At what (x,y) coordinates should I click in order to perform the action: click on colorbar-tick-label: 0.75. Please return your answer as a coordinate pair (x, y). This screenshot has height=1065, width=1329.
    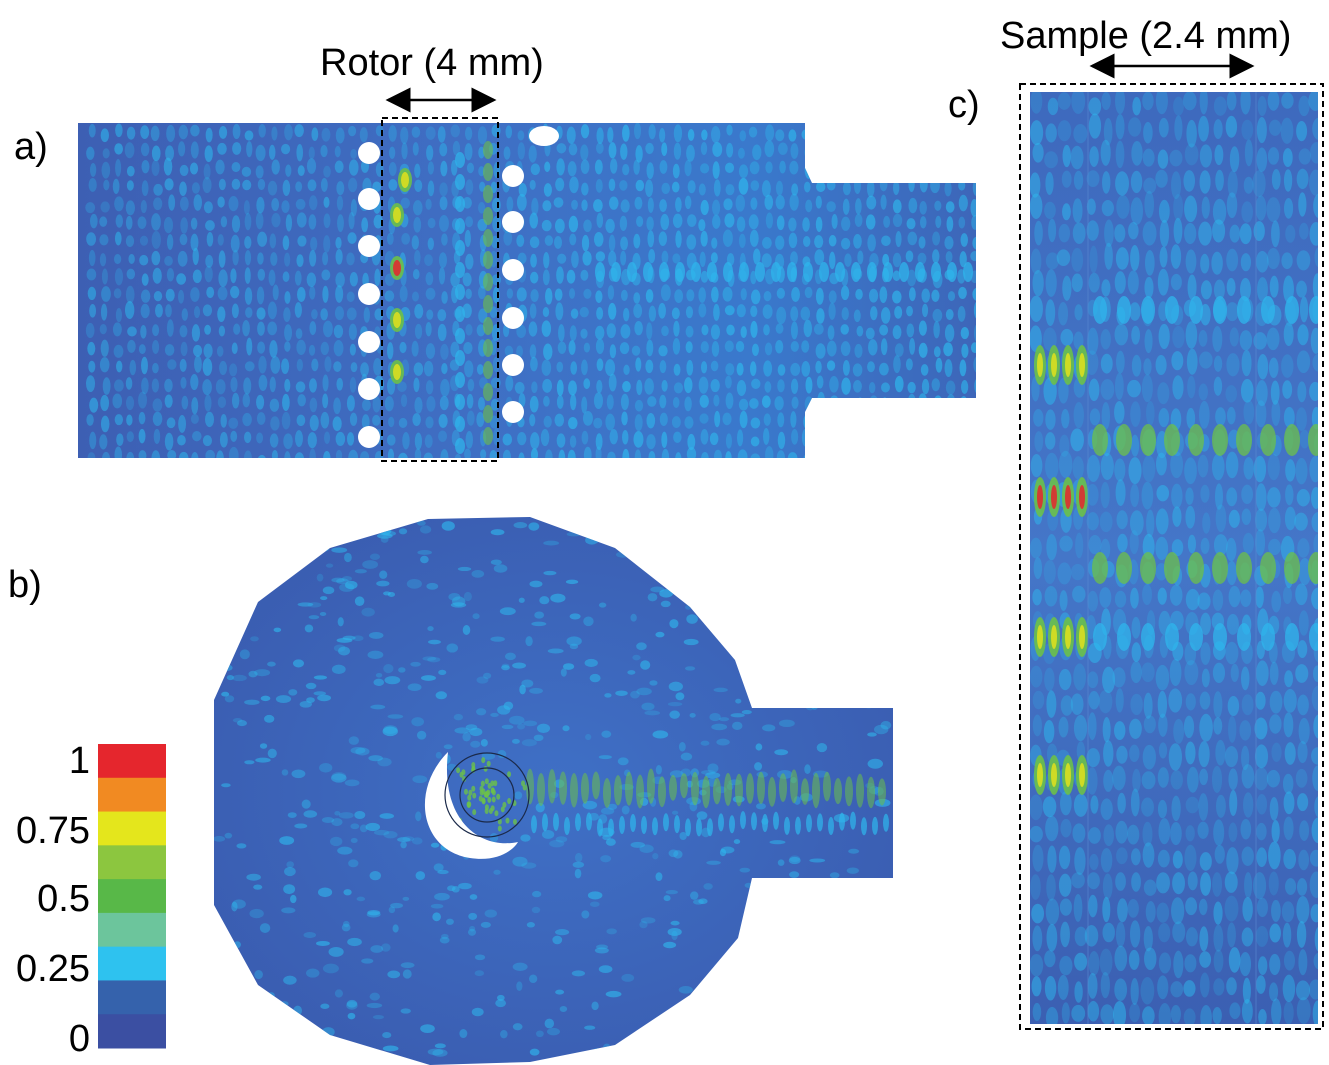
    Looking at the image, I should click on (53, 831).